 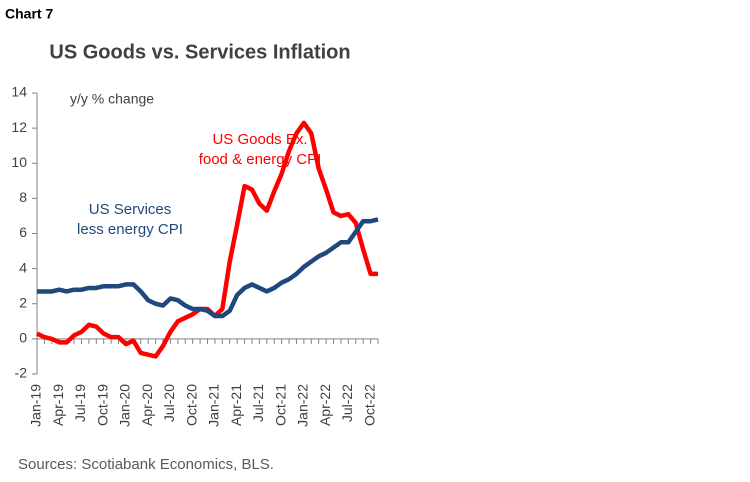 What do you see at coordinates (169, 403) in the screenshot?
I see `x-tick-label: Jul-20` at bounding box center [169, 403].